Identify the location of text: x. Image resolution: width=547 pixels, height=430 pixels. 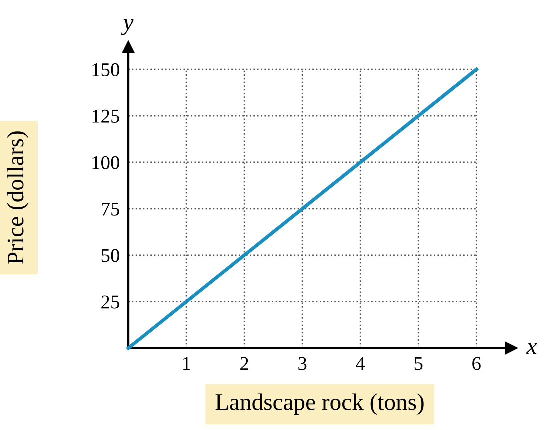
(532, 348).